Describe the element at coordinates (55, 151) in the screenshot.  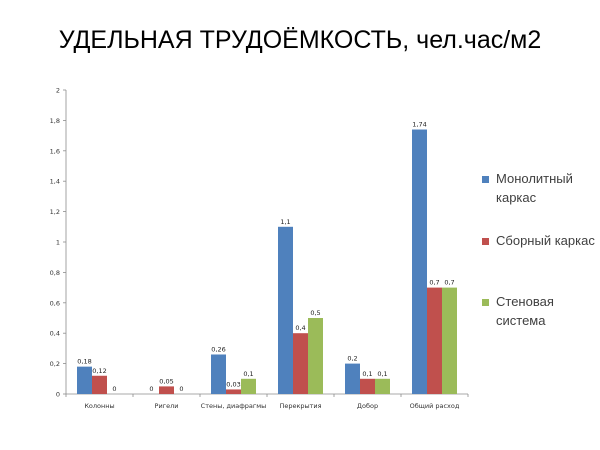
I see `y-tick-label: 1,6` at that location.